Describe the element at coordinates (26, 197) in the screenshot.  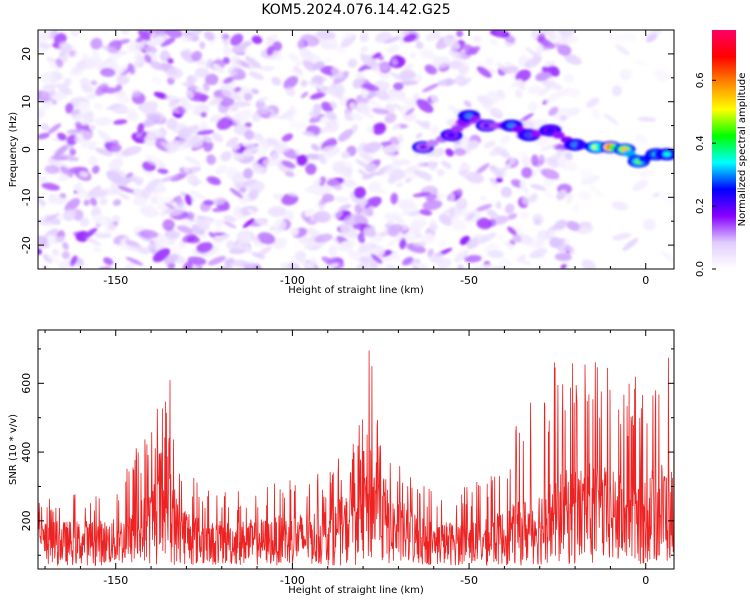
I see `heatmap-y-tick-label: -10` at that location.